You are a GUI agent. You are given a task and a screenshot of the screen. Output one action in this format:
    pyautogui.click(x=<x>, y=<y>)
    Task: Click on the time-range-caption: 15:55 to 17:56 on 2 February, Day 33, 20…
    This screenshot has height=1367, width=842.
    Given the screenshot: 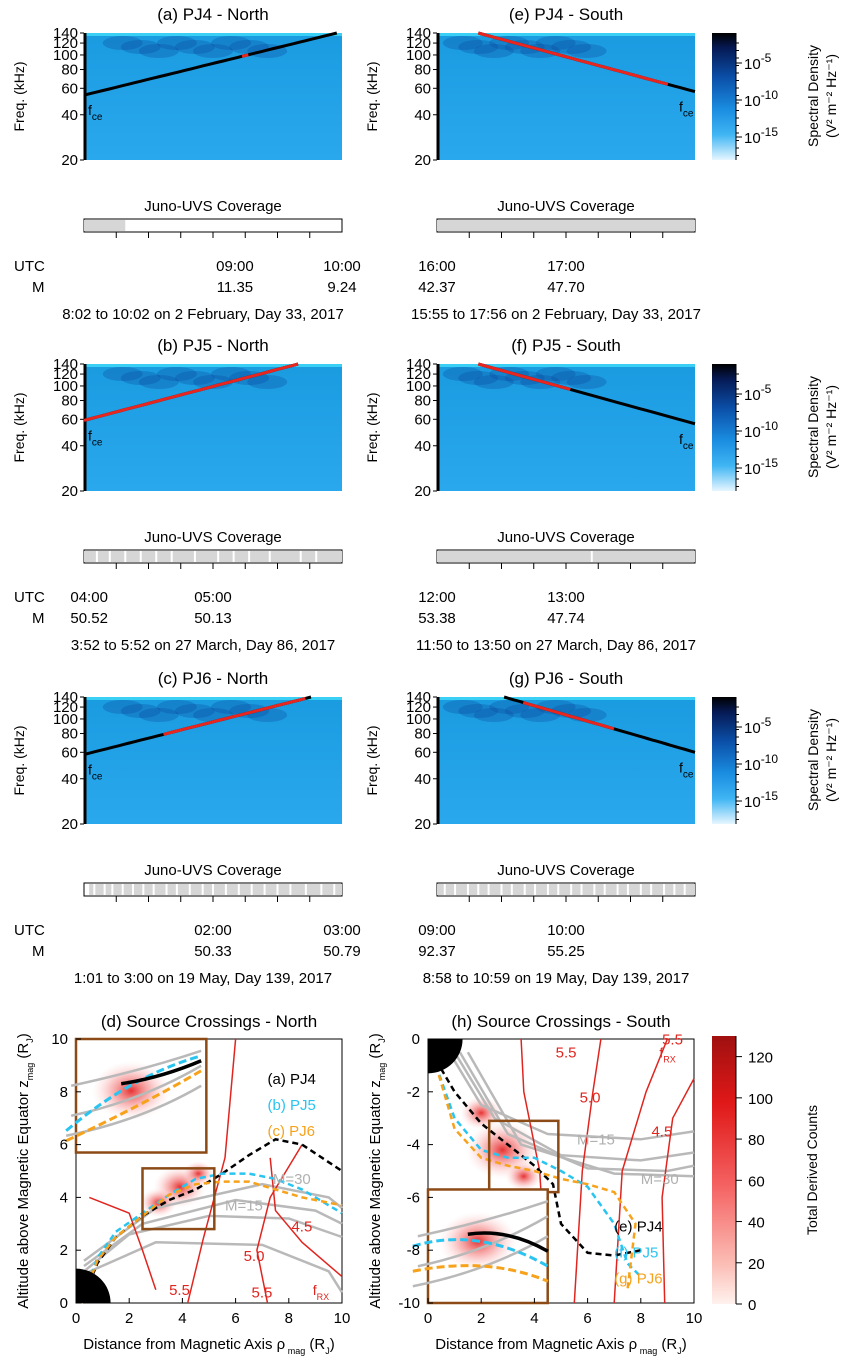 What is the action you would take?
    pyautogui.click(x=556, y=314)
    